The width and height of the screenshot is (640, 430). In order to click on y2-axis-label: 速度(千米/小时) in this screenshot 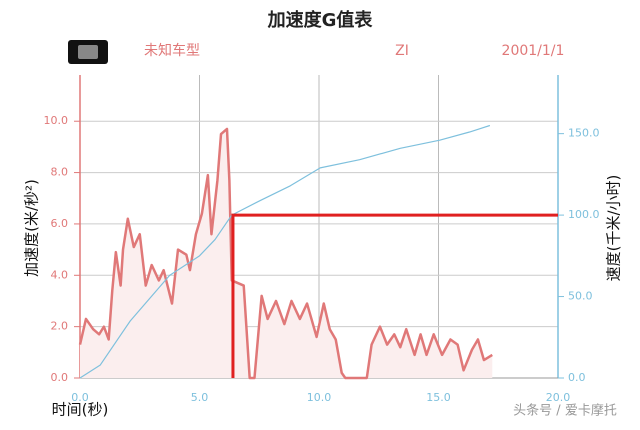, I will do `click(614, 228)`.